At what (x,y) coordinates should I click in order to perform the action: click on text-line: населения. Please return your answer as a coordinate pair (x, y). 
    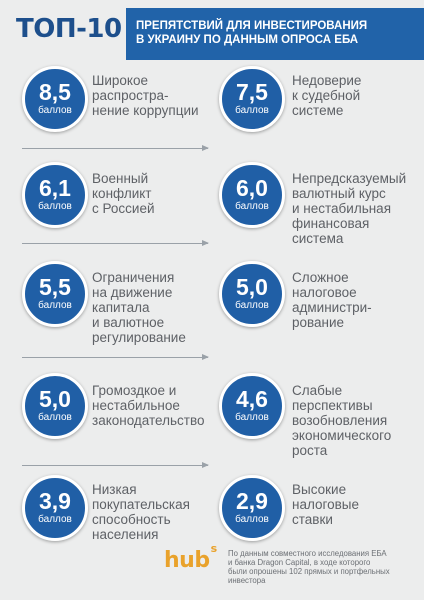
    Looking at the image, I should click on (125, 534).